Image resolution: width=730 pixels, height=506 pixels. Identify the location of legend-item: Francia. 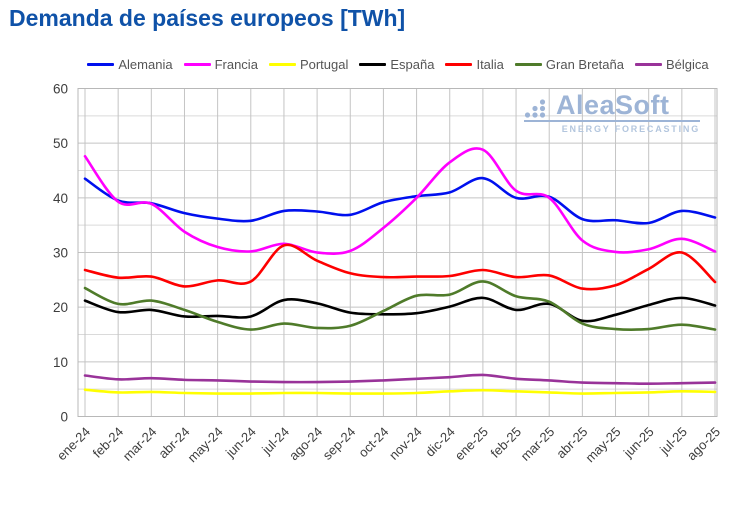
(220, 64).